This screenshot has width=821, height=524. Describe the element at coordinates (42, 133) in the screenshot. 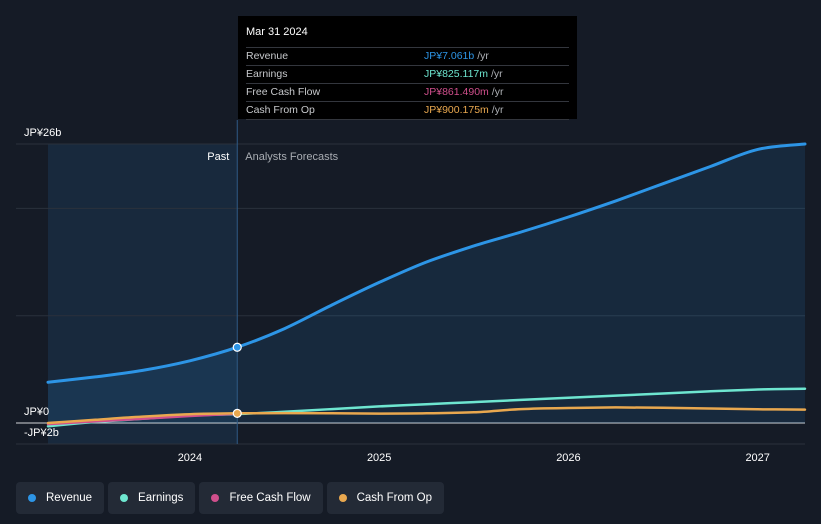

I see `y-tick-label: JP¥26b` at that location.